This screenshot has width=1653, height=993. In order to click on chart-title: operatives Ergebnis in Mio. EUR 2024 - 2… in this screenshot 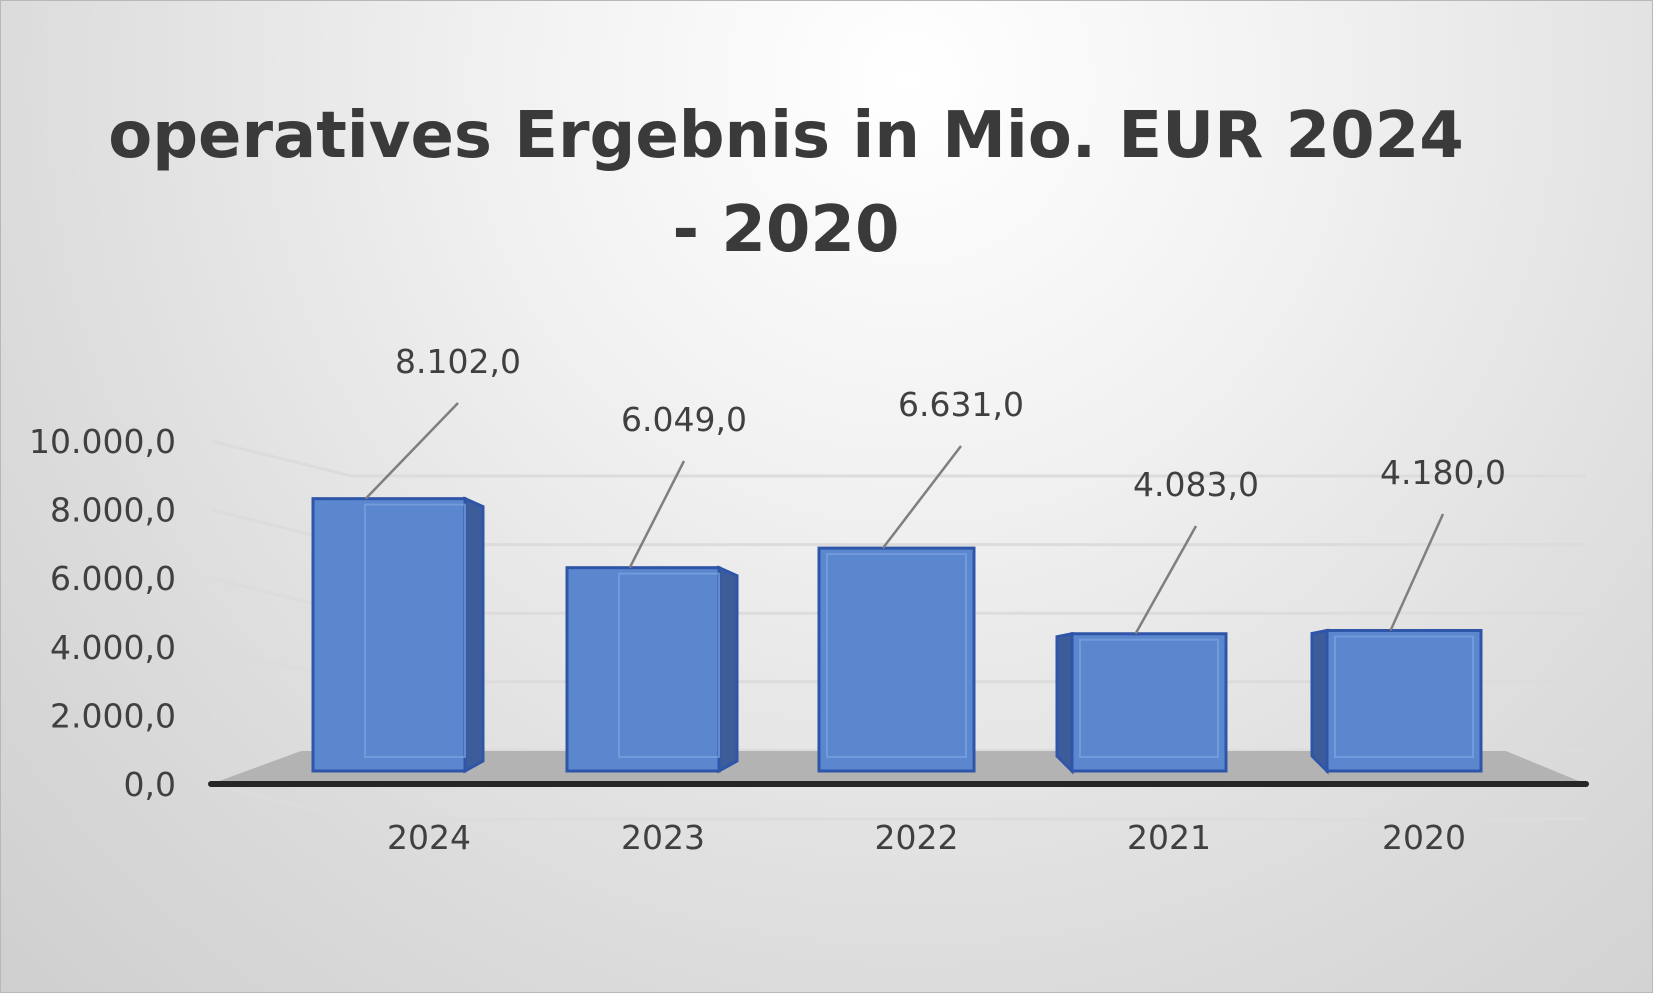, I will do `click(786, 183)`.